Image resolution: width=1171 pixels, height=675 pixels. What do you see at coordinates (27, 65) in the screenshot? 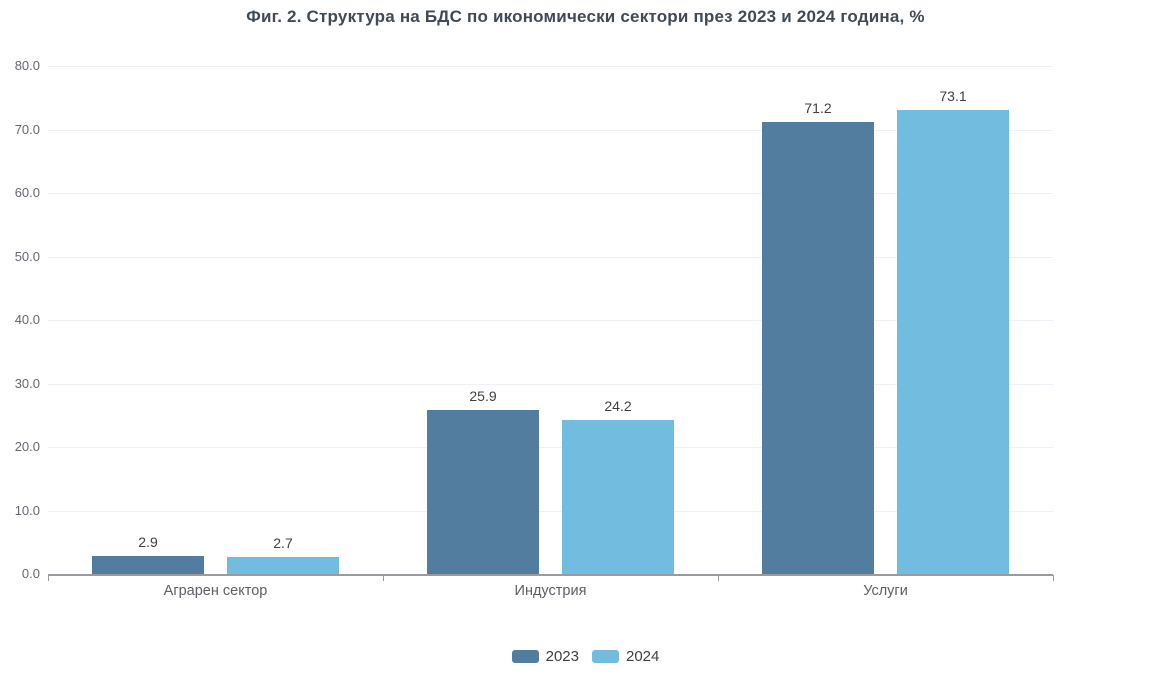
I see `y-tick-label-80: 80.0` at bounding box center [27, 65].